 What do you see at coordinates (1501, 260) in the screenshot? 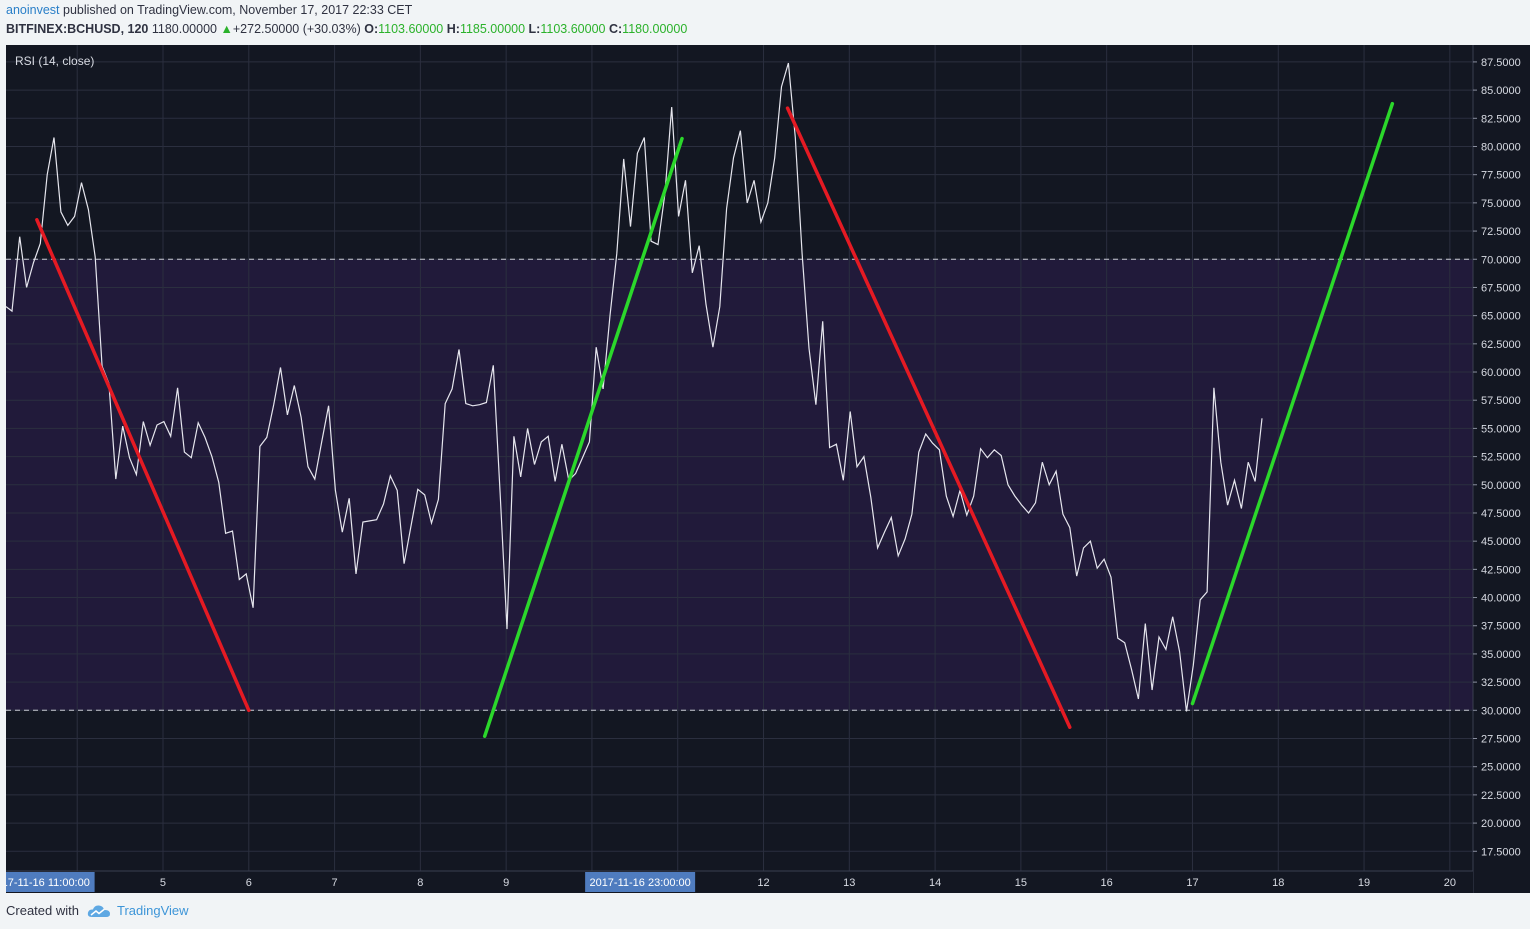
I see `y-tick-label: 70.0000` at bounding box center [1501, 260].